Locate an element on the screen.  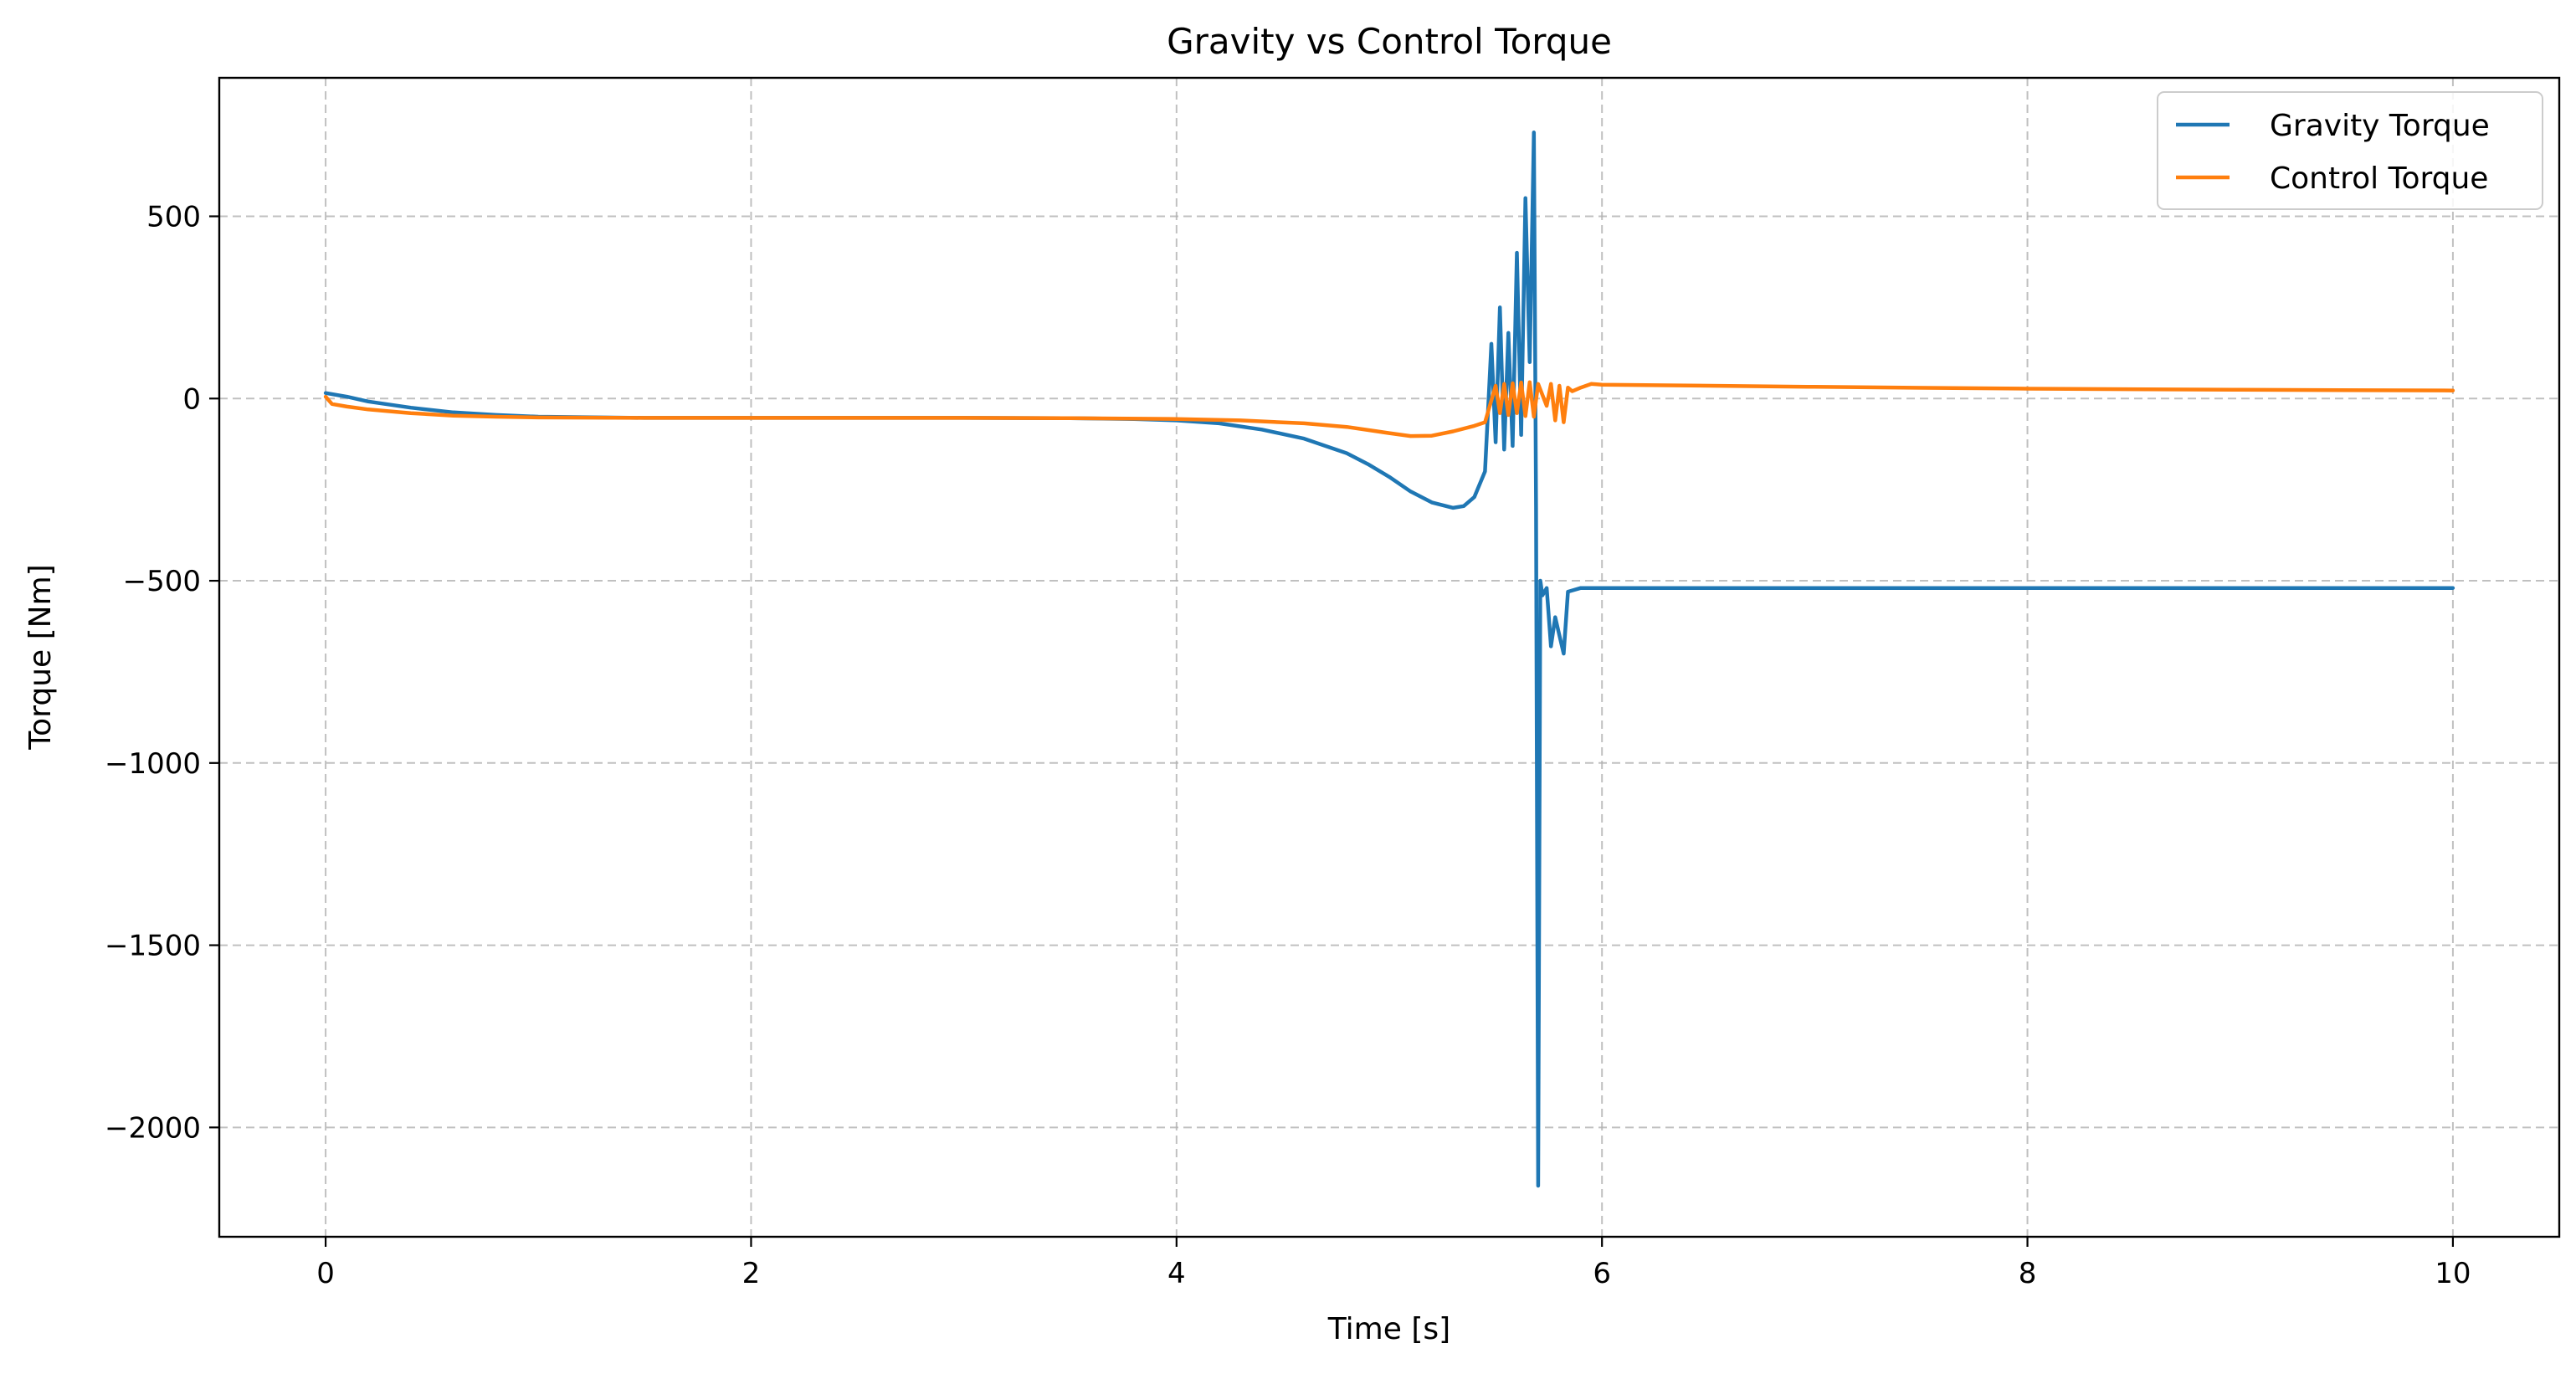
chart-title: Gravity vs Control Torque is located at coordinates (1389, 42).